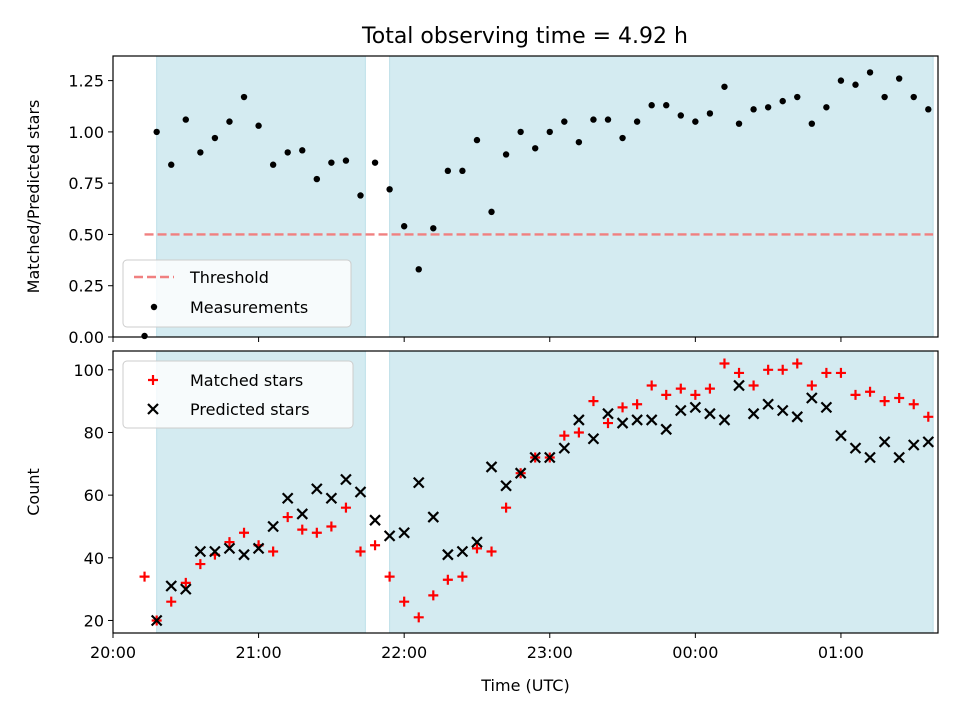 Image resolution: width=960 pixels, height=724 pixels. Describe the element at coordinates (86, 234) in the screenshot. I see `y-tick-label: 0.50` at that location.